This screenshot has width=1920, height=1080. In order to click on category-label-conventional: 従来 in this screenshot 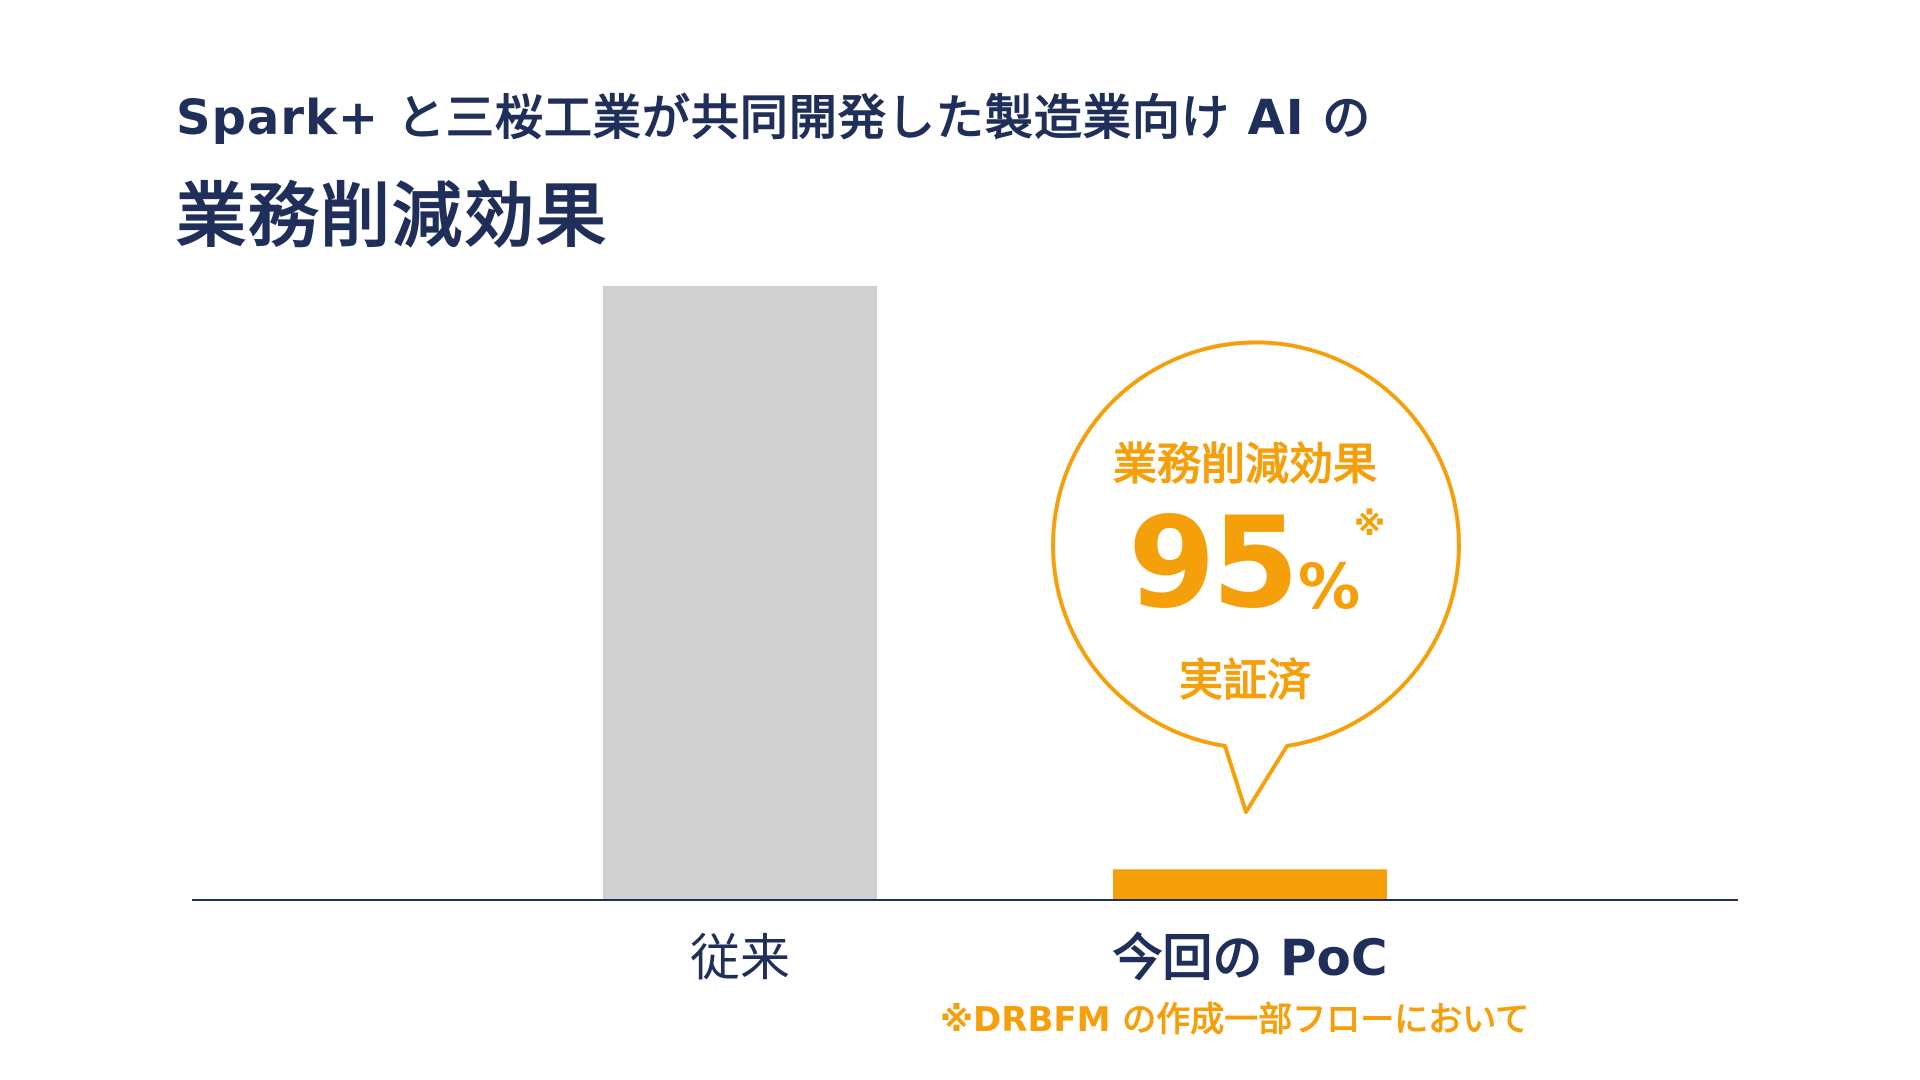, I will do `click(740, 958)`.